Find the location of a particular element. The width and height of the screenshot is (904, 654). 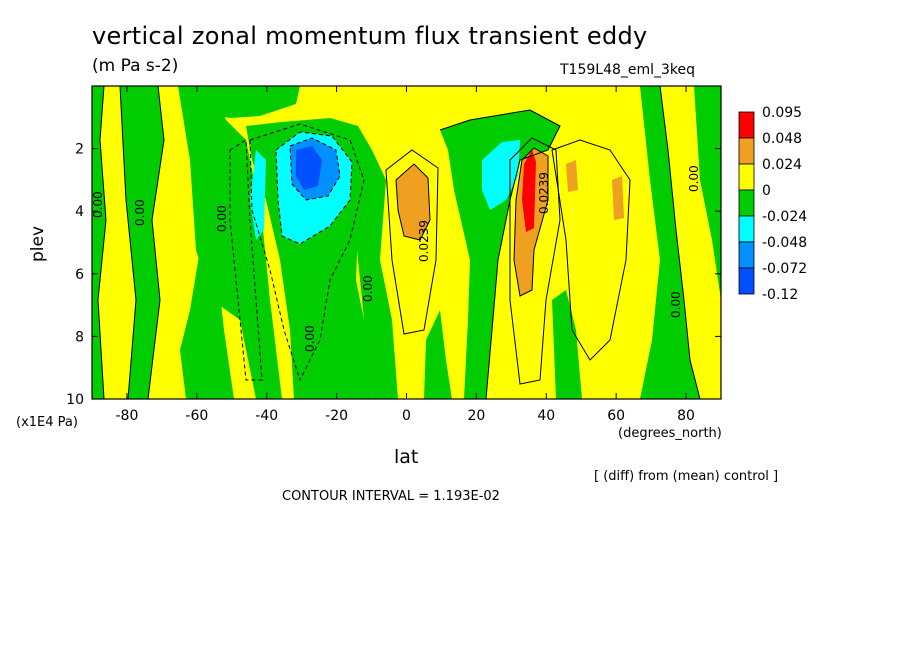

legend-label: 0.024 is located at coordinates (782, 165).